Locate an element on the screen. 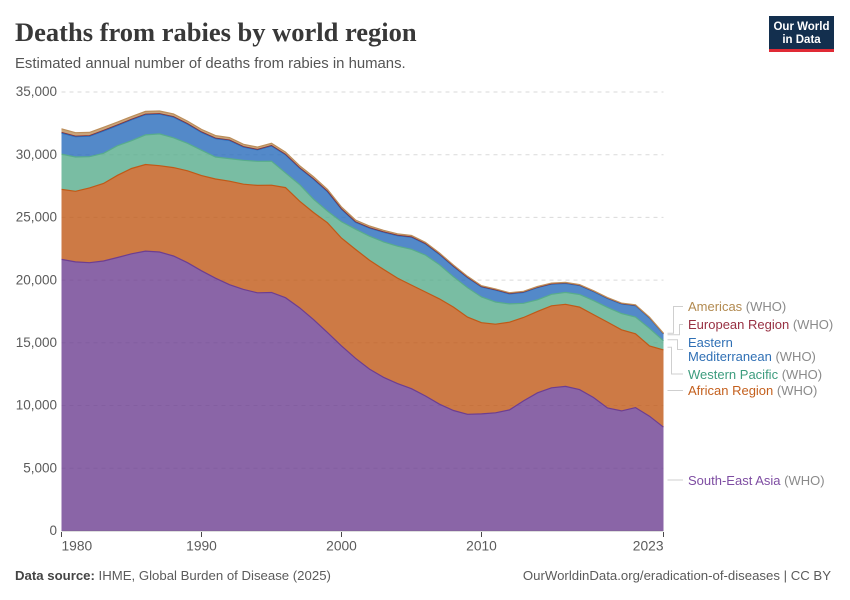 The height and width of the screenshot is (600, 850). svg-text: 5,000 is located at coordinates (40, 467).